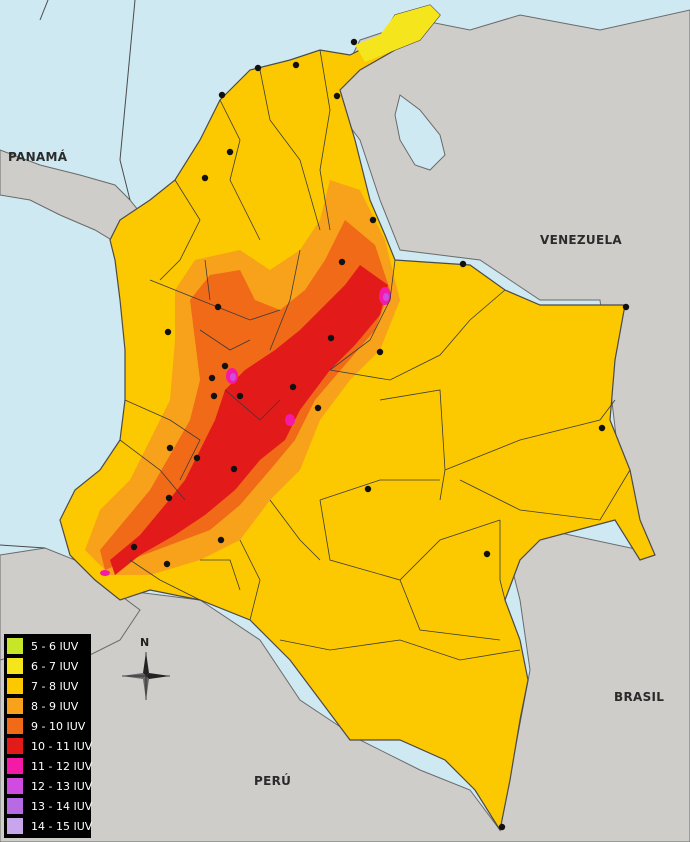 This screenshot has width=690, height=842. I want to click on legend-item: 12 - 13 IUV, so click(48, 786).